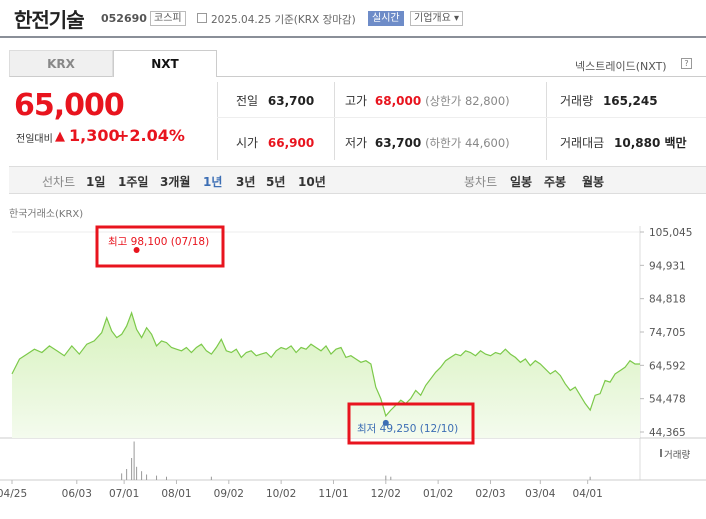 The height and width of the screenshot is (519, 706). I want to click on market-tabs: KRX NXT, so click(113, 63).